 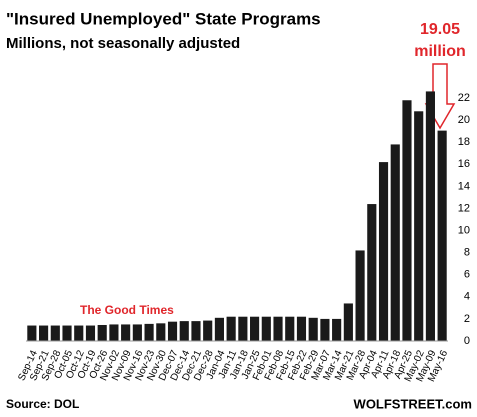 I want to click on y-tick-label: 6, so click(x=467, y=275).